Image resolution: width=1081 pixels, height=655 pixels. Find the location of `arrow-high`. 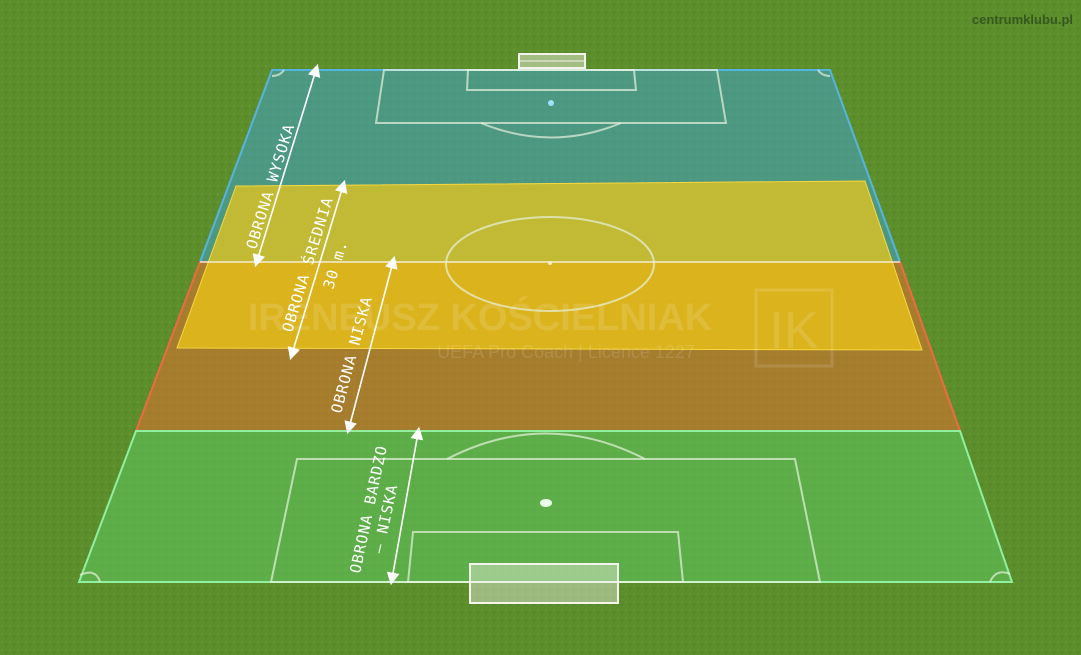

arrow-high is located at coordinates (286, 165).